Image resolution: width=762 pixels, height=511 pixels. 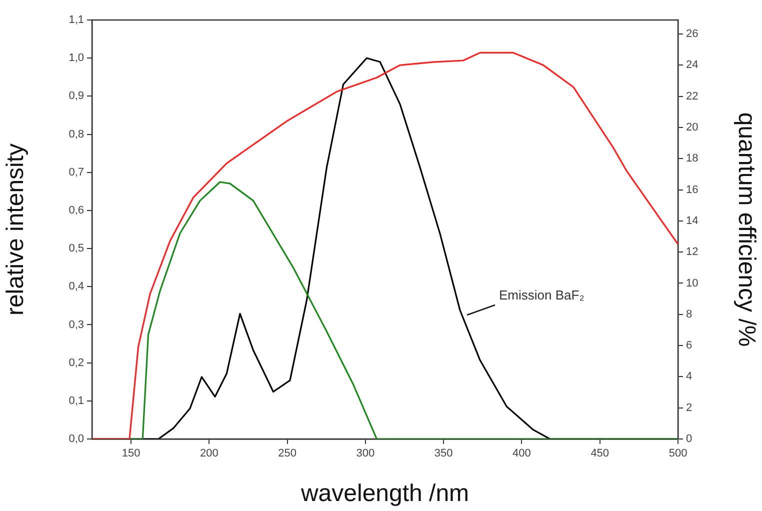 I want to click on annotation: Emission BaF₂, so click(x=541, y=295).